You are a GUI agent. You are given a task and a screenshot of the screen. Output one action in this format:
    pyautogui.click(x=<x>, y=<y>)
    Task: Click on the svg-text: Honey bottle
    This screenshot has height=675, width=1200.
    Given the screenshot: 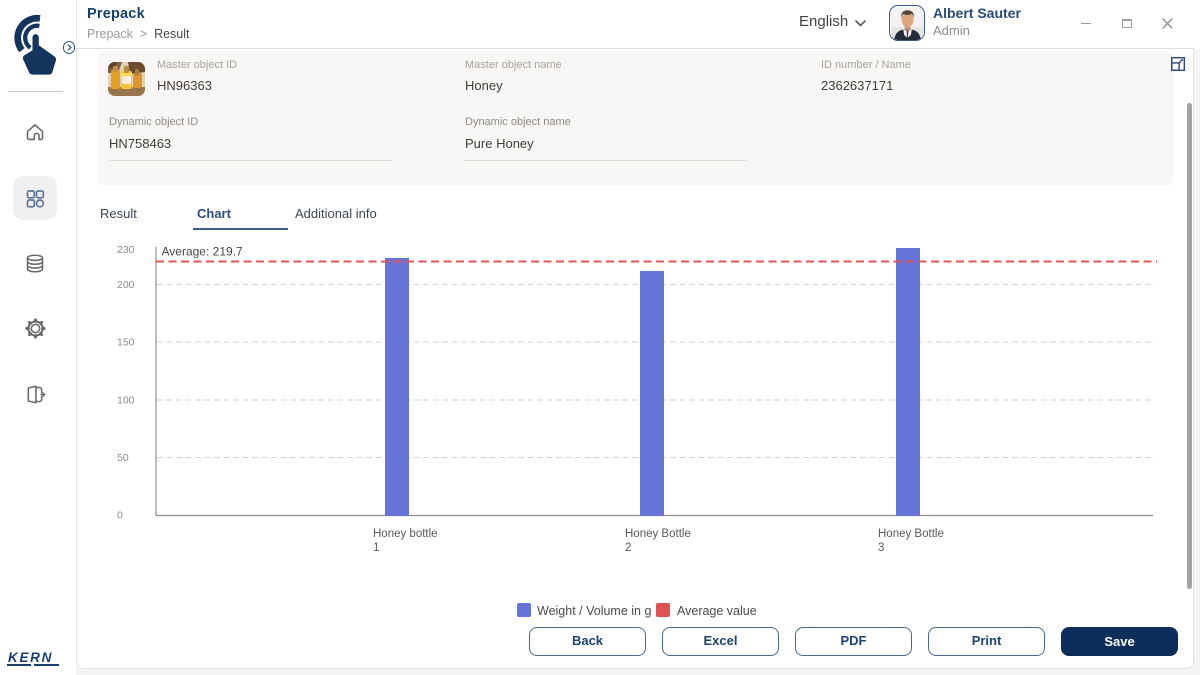 What is the action you would take?
    pyautogui.click(x=405, y=534)
    